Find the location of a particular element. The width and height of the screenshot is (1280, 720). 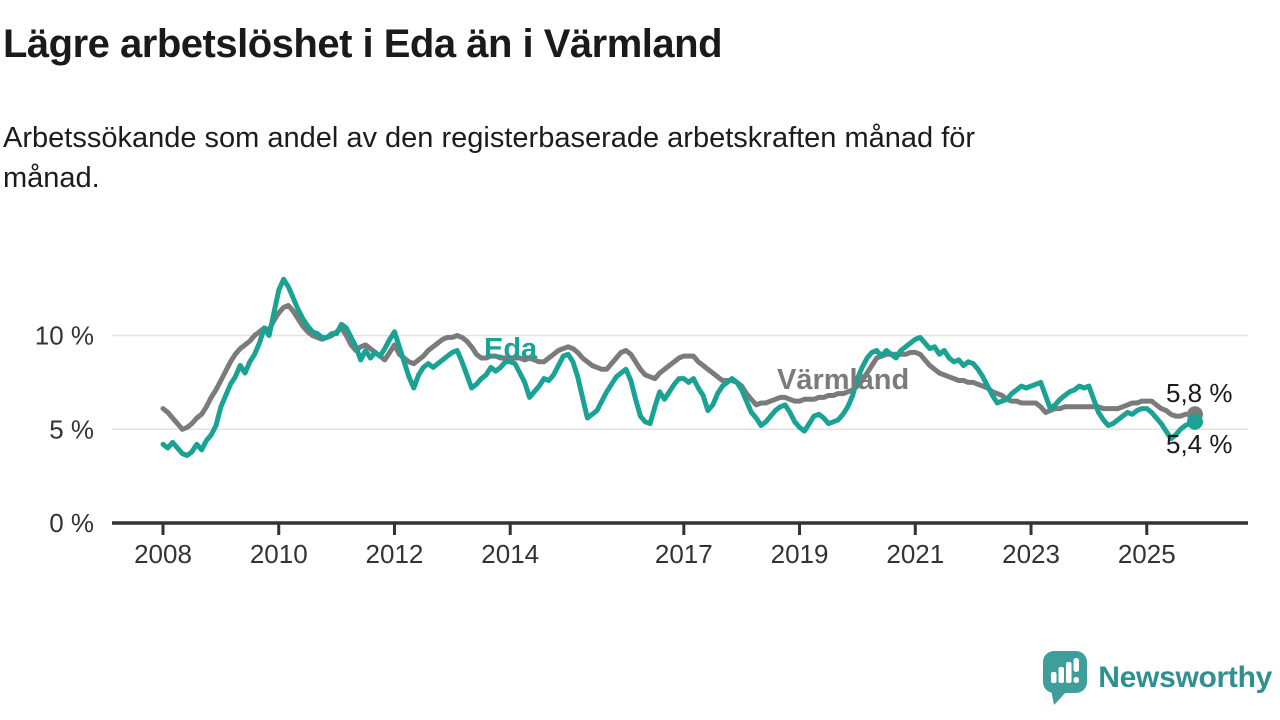

y-axis-tick-label: 10 % is located at coordinates (64, 336).